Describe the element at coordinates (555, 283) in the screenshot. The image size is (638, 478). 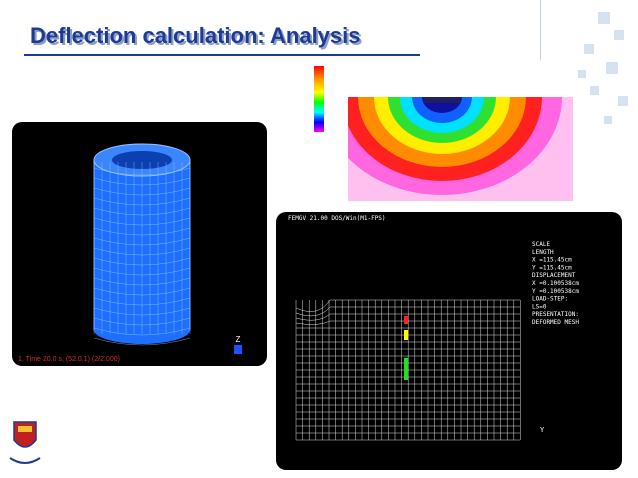
I see `info-text: X =0.100538cm` at that location.